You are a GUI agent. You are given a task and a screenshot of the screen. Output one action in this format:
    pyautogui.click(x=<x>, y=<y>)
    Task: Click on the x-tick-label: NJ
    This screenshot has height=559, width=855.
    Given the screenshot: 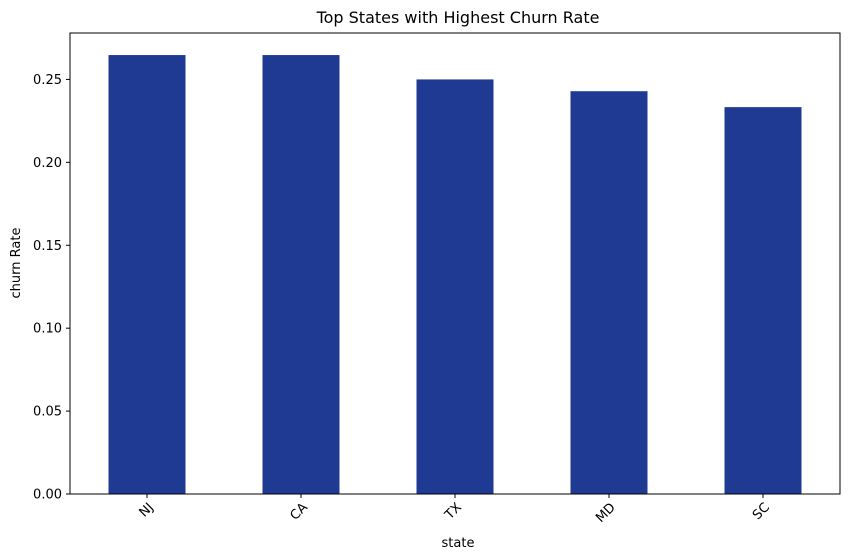 What is the action you would take?
    pyautogui.click(x=147, y=510)
    